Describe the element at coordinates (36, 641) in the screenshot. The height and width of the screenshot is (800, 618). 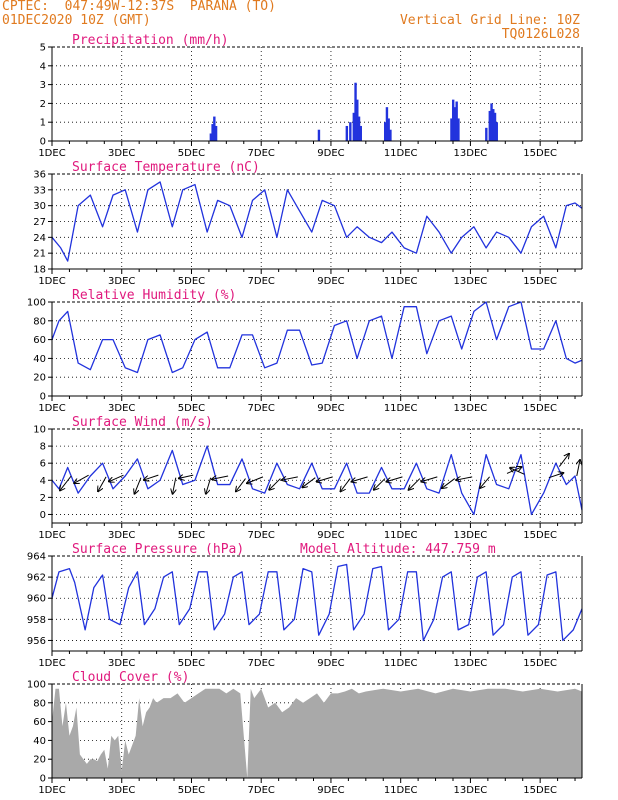
I see `y-tick-label: 956` at that location.